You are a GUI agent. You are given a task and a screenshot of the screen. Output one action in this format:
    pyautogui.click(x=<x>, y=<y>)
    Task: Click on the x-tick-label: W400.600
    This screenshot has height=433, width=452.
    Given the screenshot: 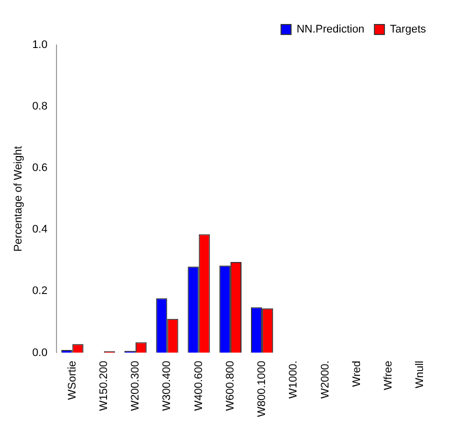 What is the action you would take?
    pyautogui.click(x=198, y=385)
    